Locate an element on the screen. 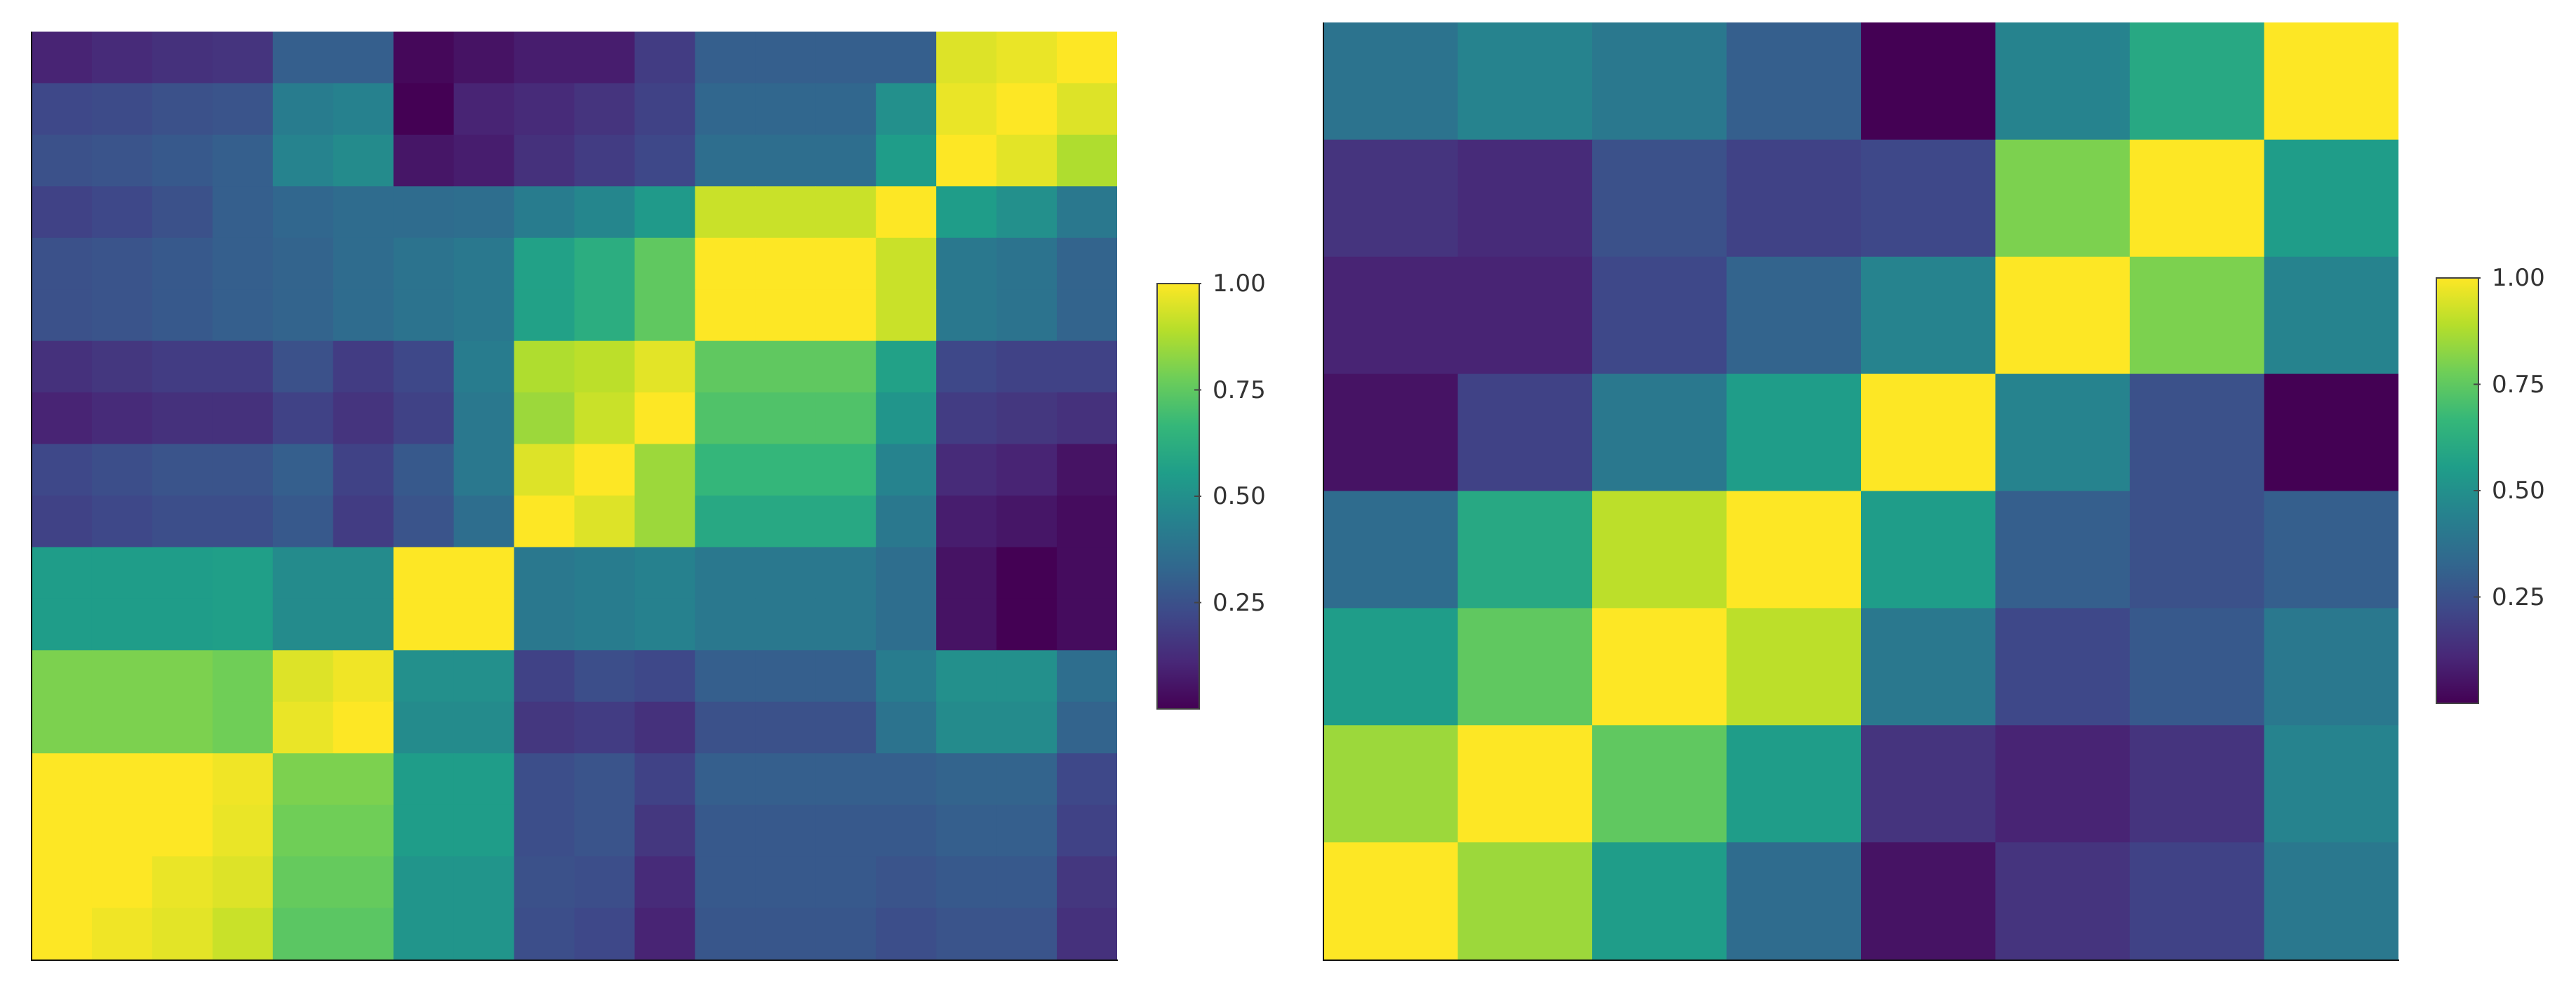  heatmap-cell-r12-c13 is located at coordinates (845, 676).